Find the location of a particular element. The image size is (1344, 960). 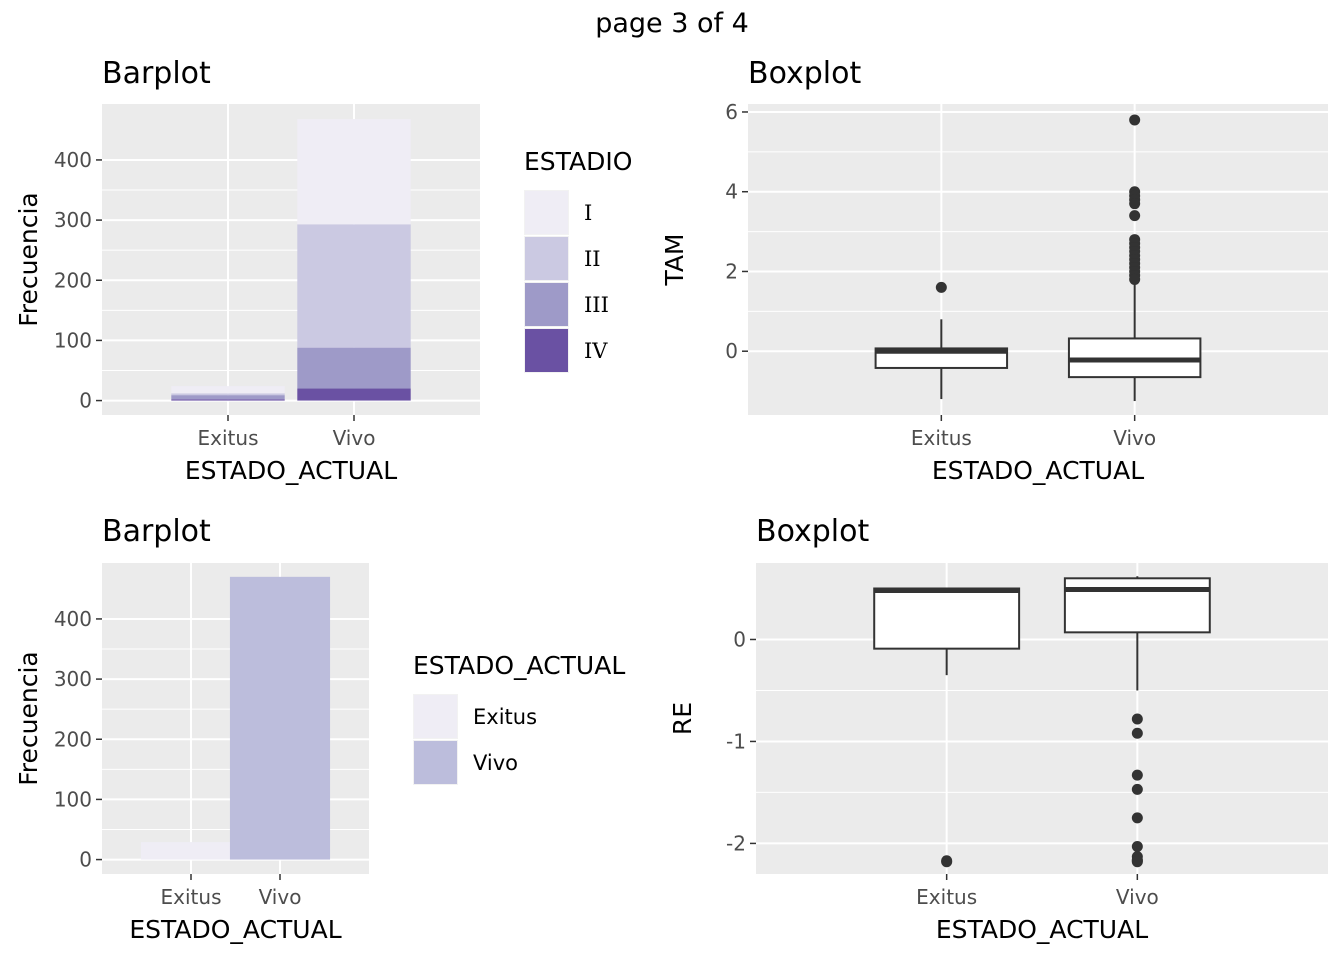

legend-label: Exitus is located at coordinates (505, 717).